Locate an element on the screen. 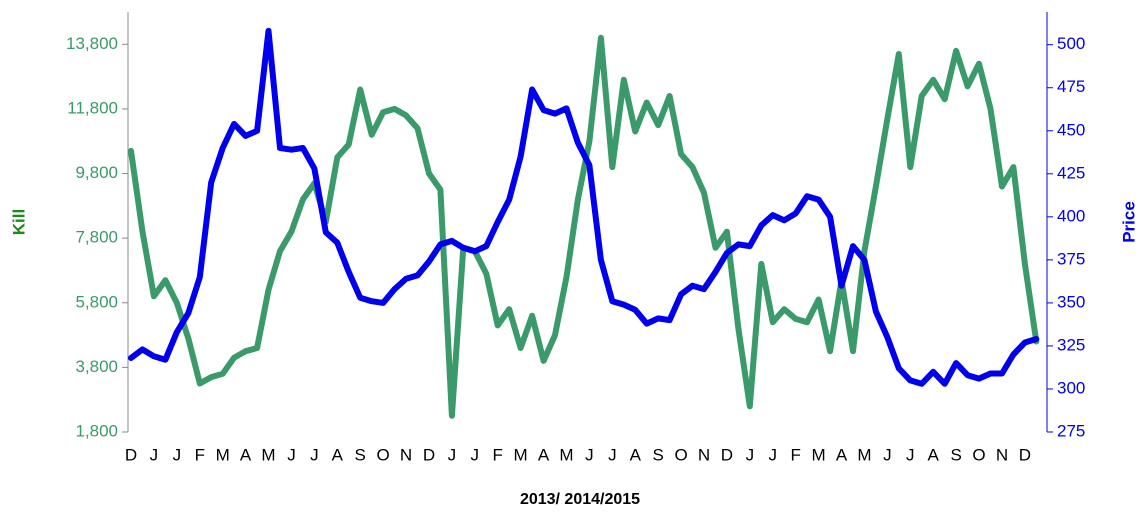  y-axis-label: Kill is located at coordinates (18, 222).